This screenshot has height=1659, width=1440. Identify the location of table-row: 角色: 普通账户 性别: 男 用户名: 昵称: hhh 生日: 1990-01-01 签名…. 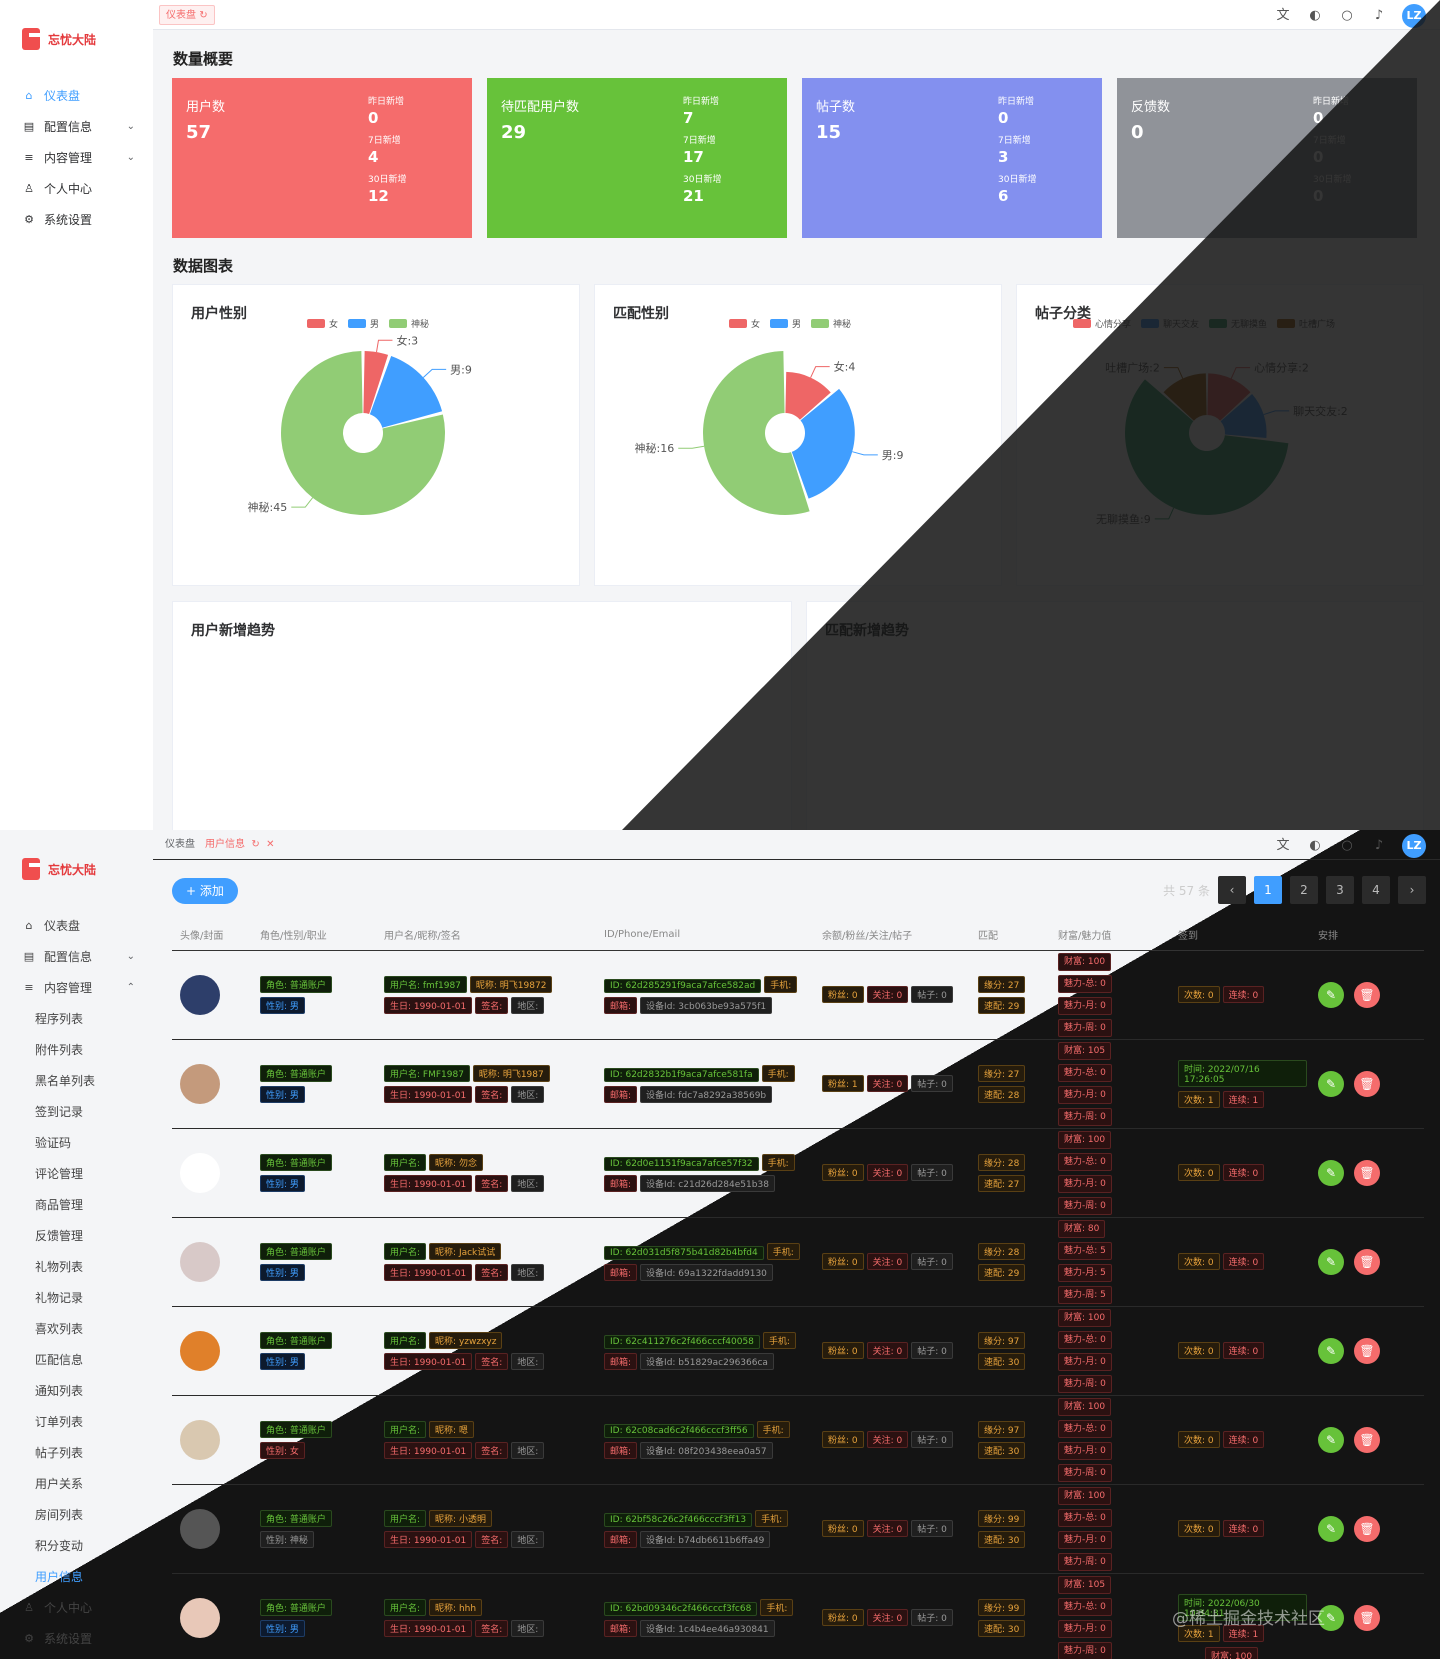
(798, 1616).